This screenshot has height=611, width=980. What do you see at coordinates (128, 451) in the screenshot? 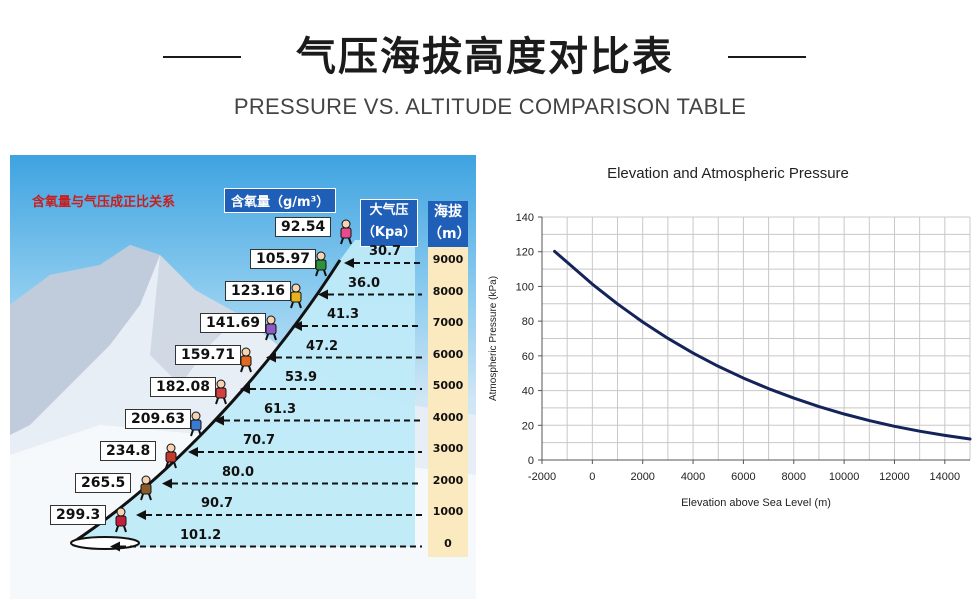
I see `oxygen-value-box: 234.8` at bounding box center [128, 451].